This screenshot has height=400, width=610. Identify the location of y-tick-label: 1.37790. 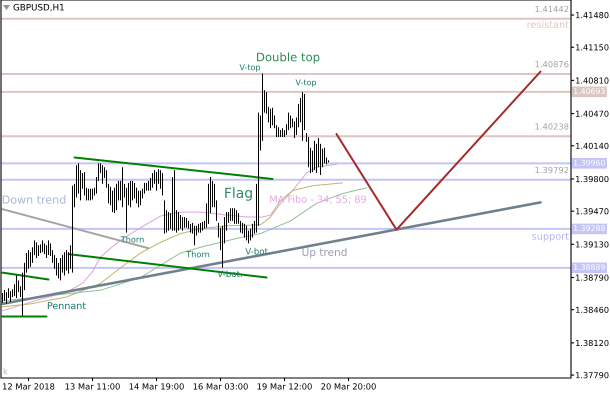
(592, 375).